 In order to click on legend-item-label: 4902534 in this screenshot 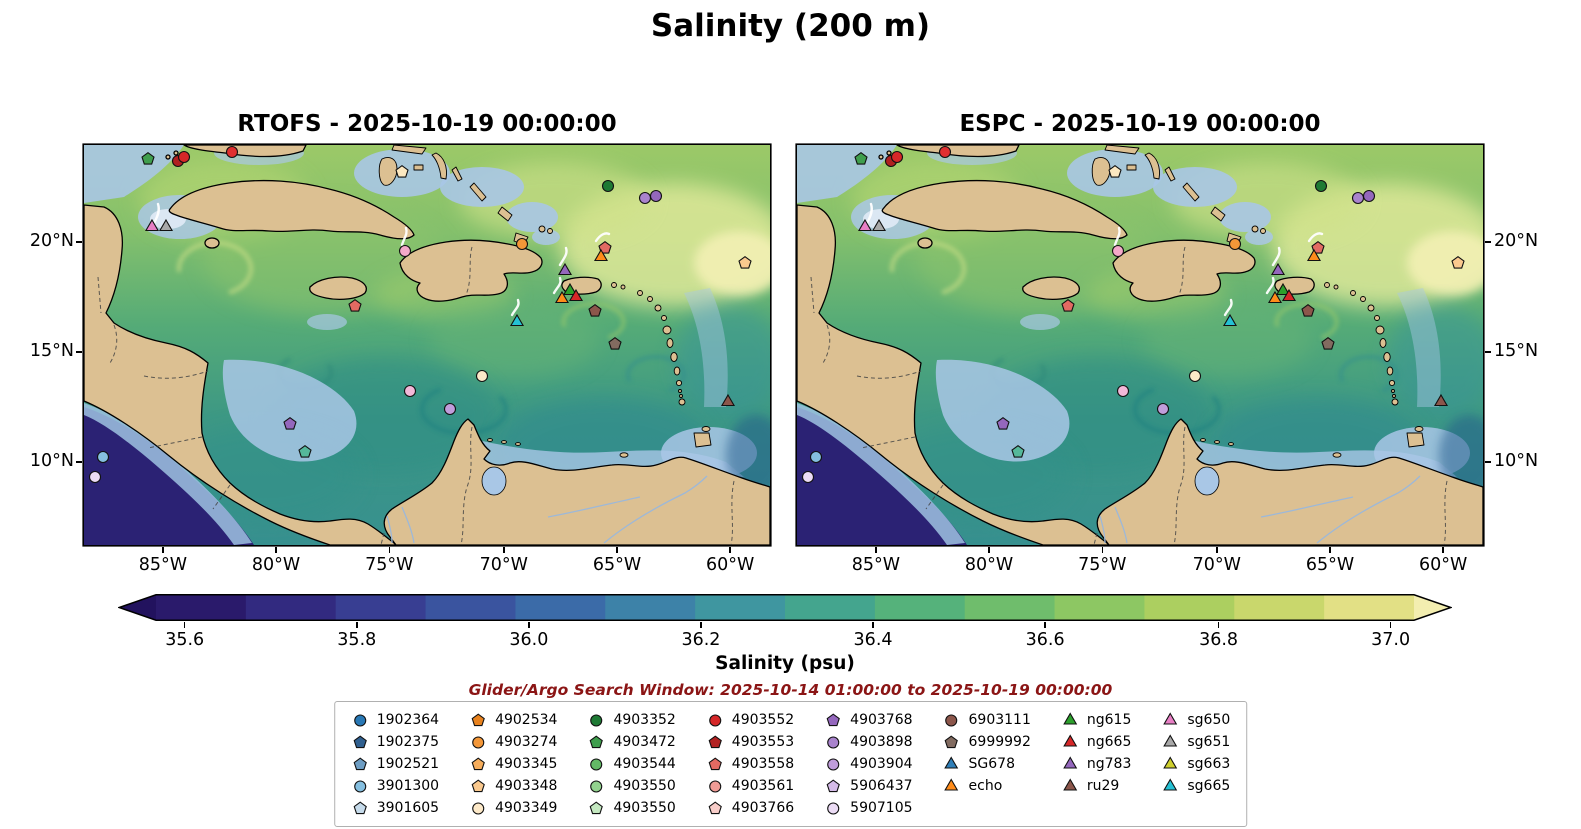, I will do `click(526, 720)`.